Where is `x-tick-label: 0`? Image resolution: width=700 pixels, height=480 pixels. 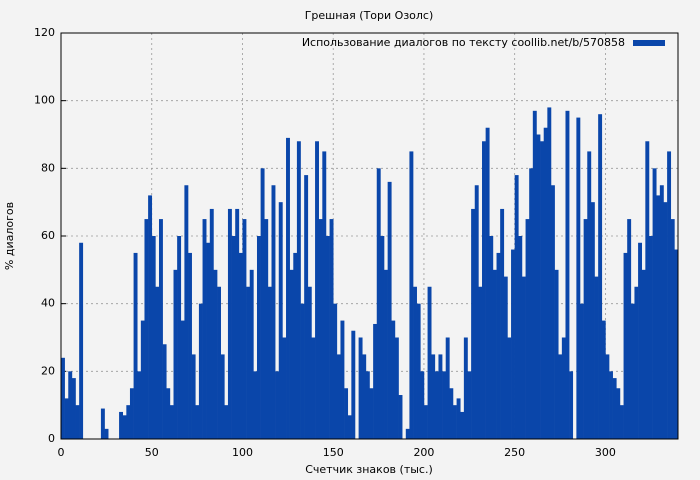 x-tick-label: 0 is located at coordinates (61, 452).